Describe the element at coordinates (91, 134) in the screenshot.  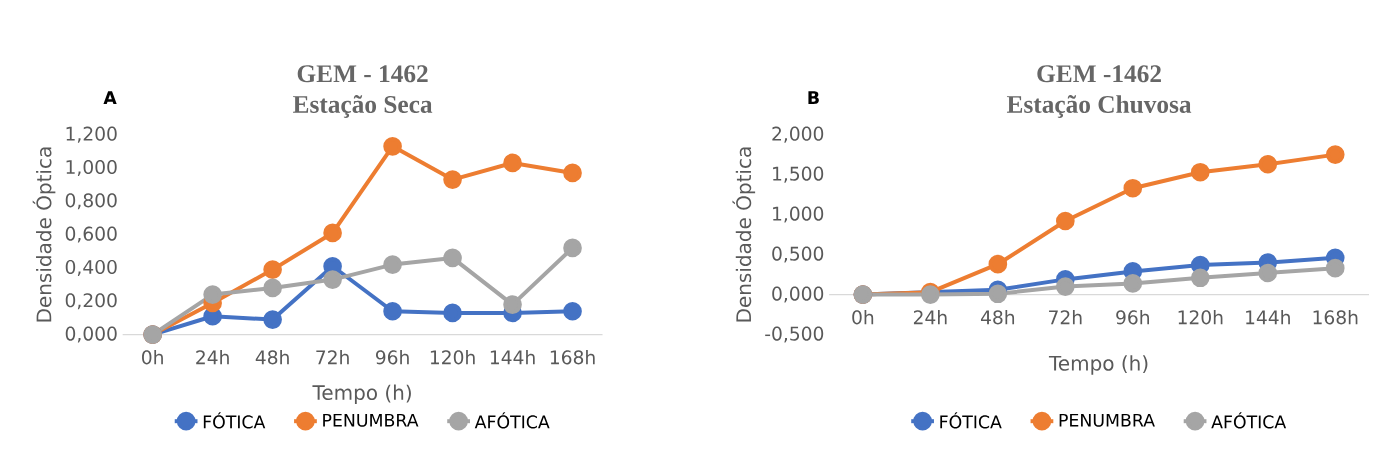
I see `y-tick-label: 1,200` at that location.